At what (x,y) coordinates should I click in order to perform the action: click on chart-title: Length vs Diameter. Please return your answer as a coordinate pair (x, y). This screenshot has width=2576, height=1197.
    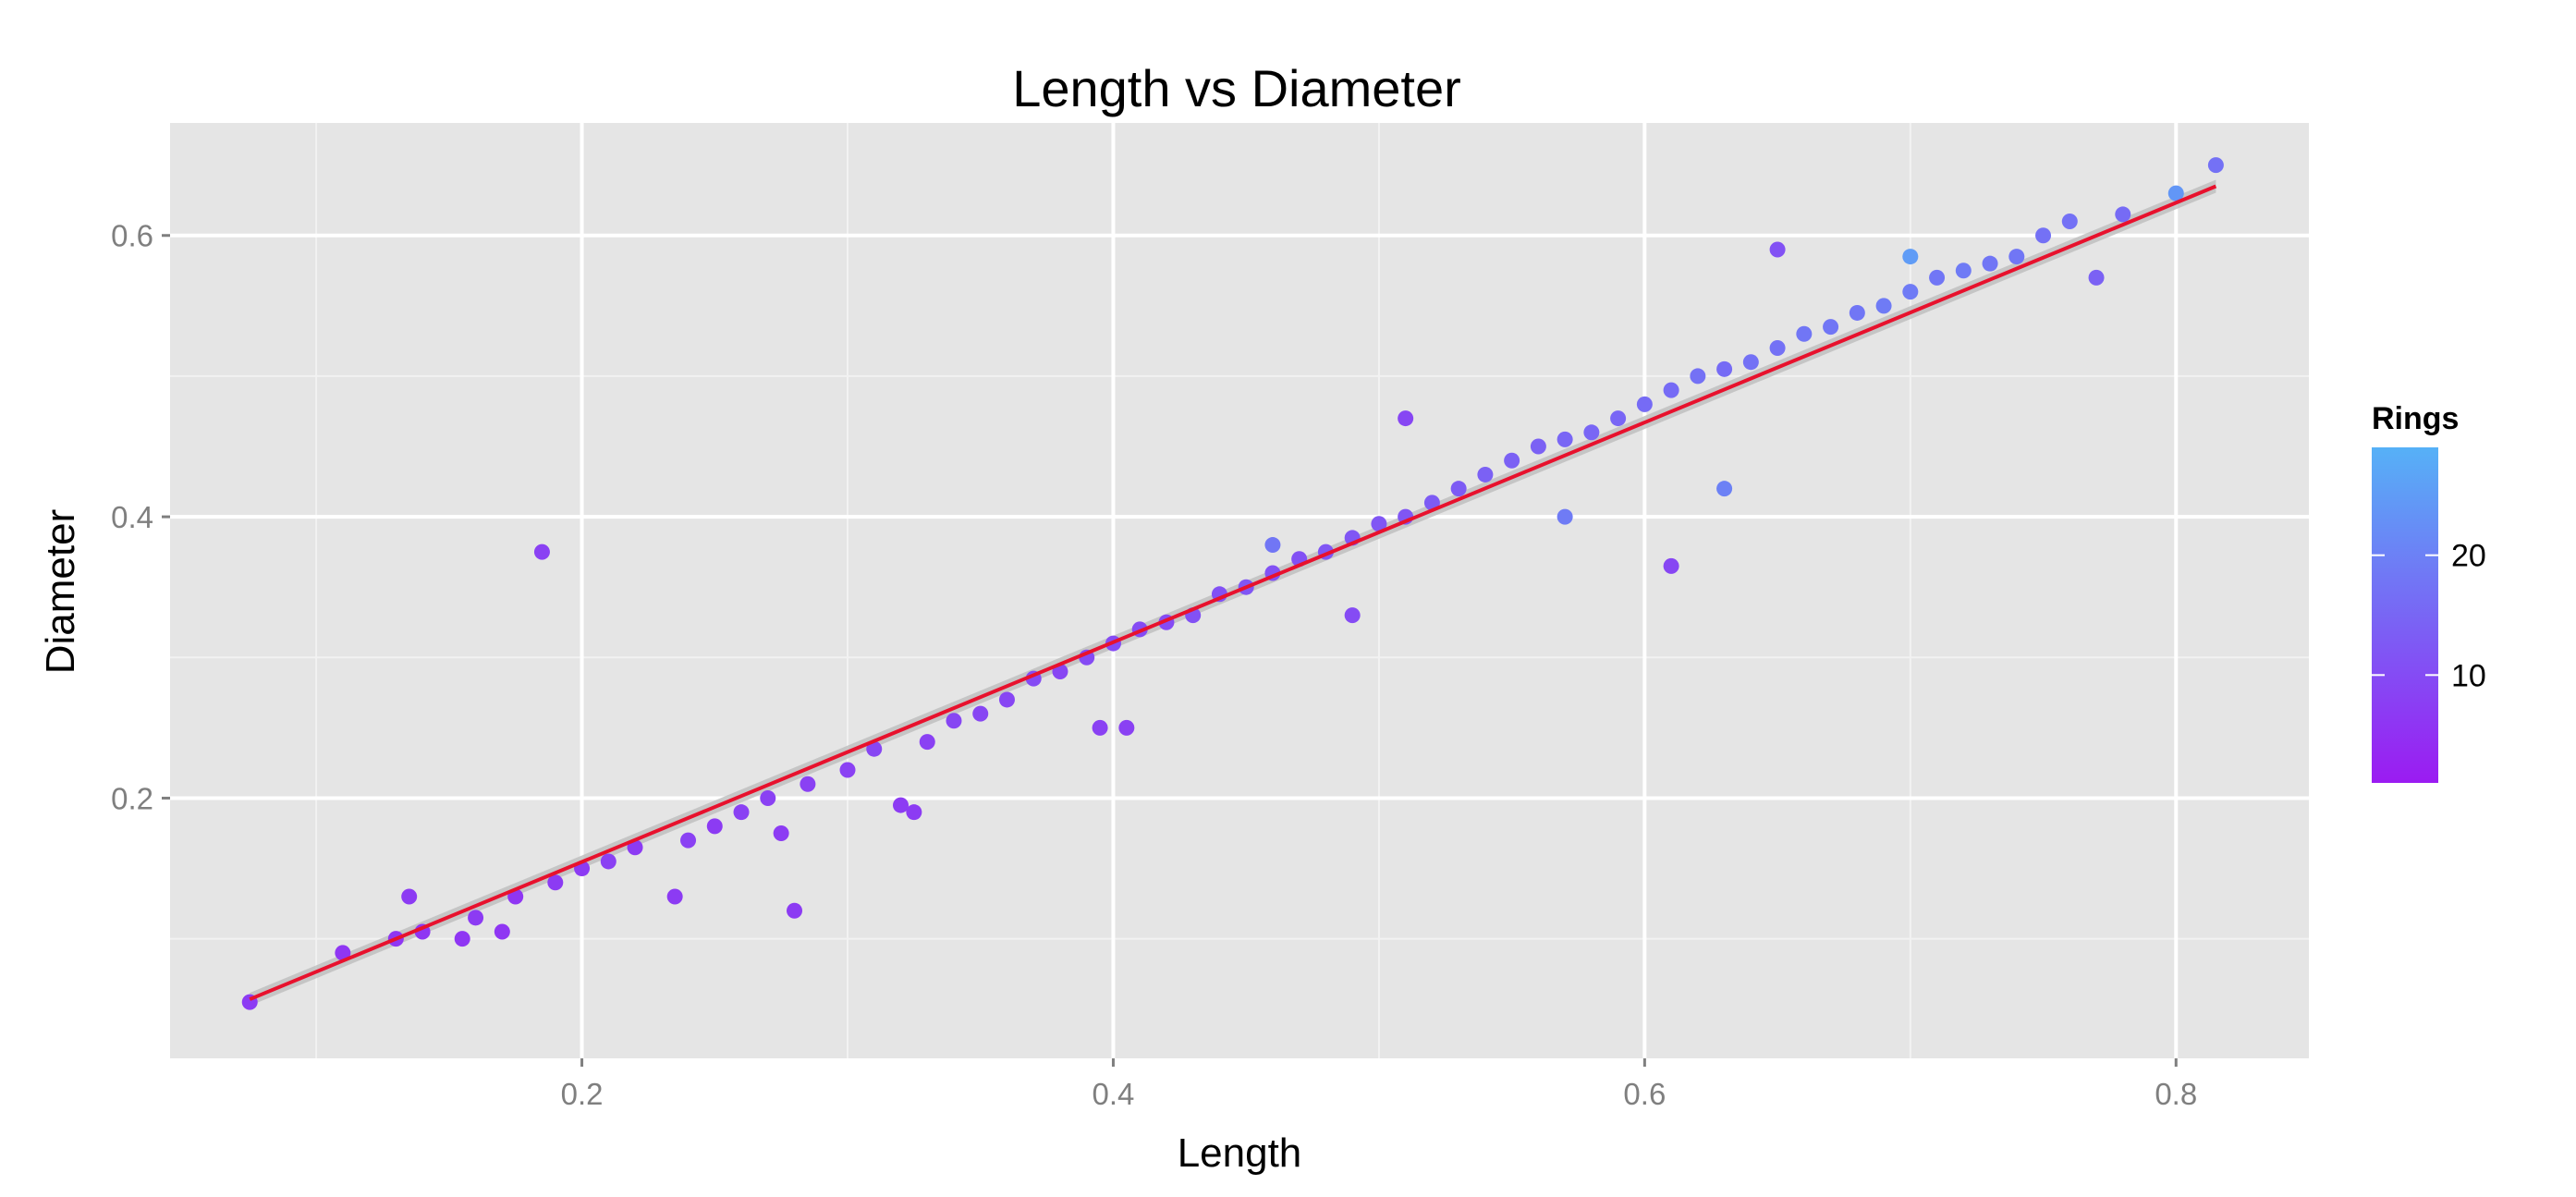
    Looking at the image, I should click on (1236, 88).